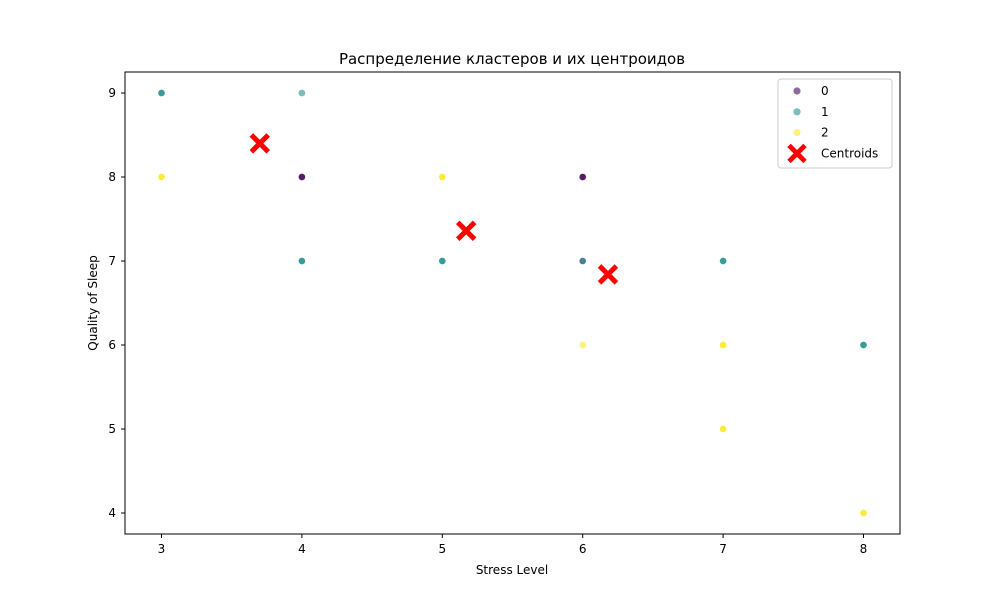  Describe the element at coordinates (434, 209) in the screenshot. I see `centroids-layer` at that location.